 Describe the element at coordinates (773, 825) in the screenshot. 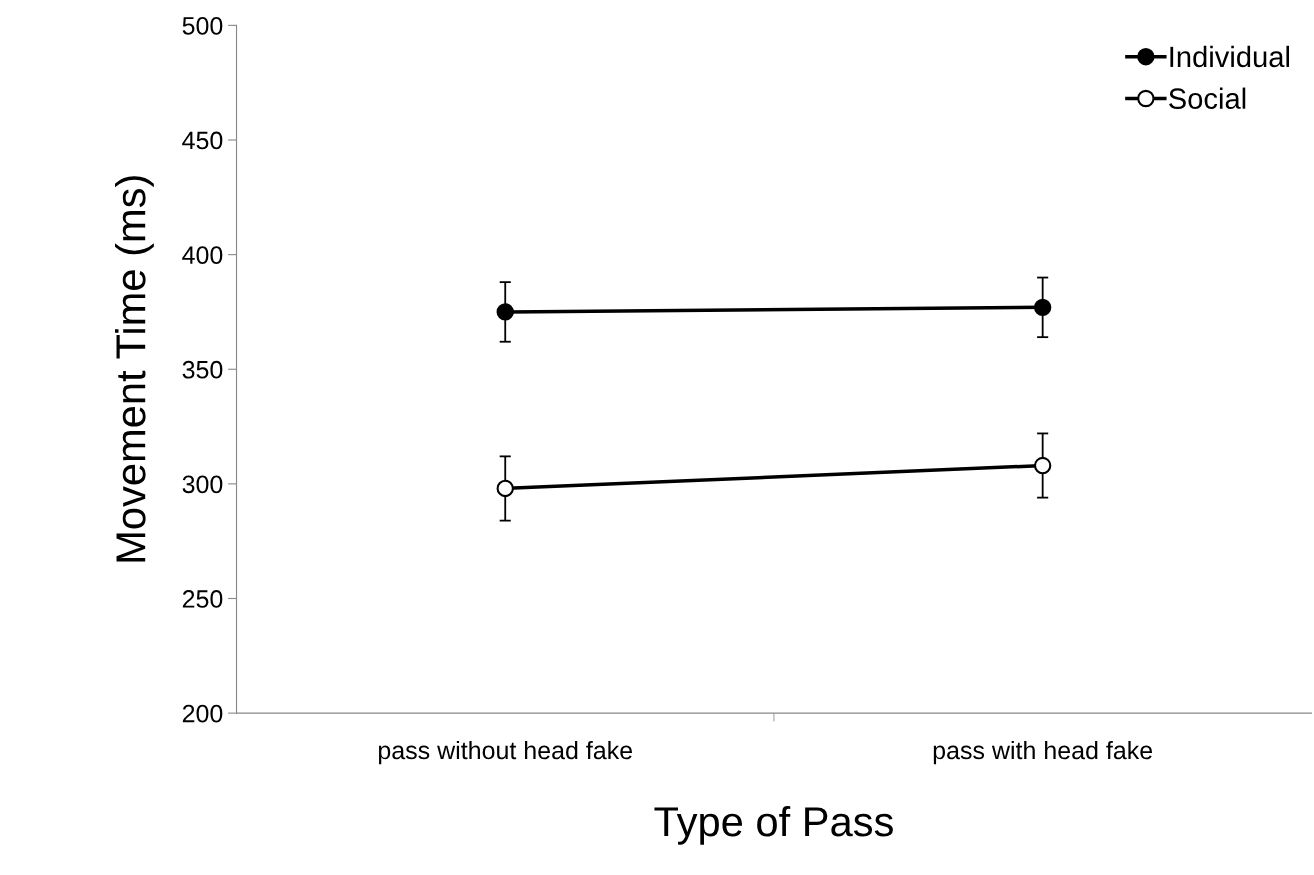

I see `x-axis-title: Type of Pass` at that location.